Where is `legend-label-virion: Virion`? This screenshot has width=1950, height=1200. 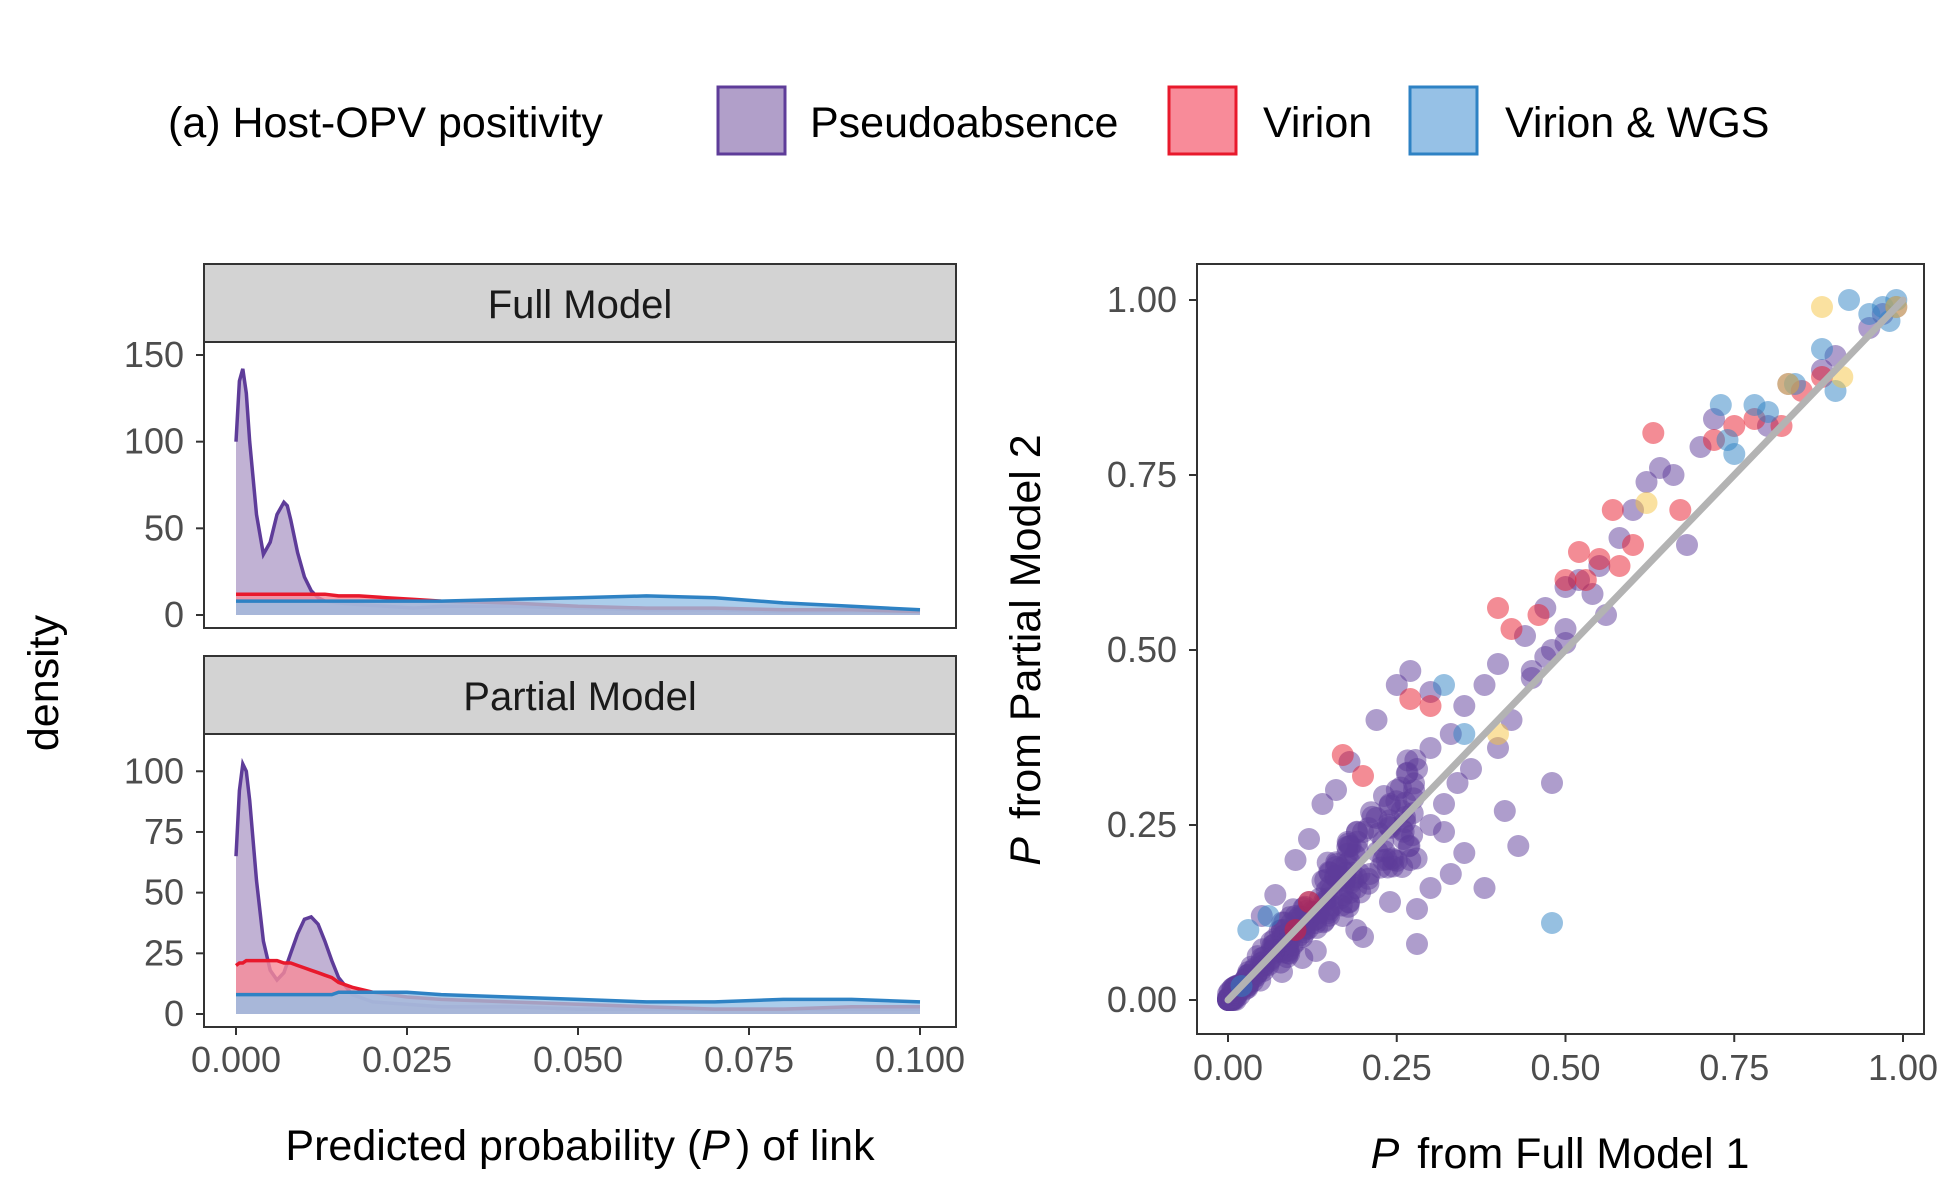
legend-label-virion: Virion is located at coordinates (1317, 123).